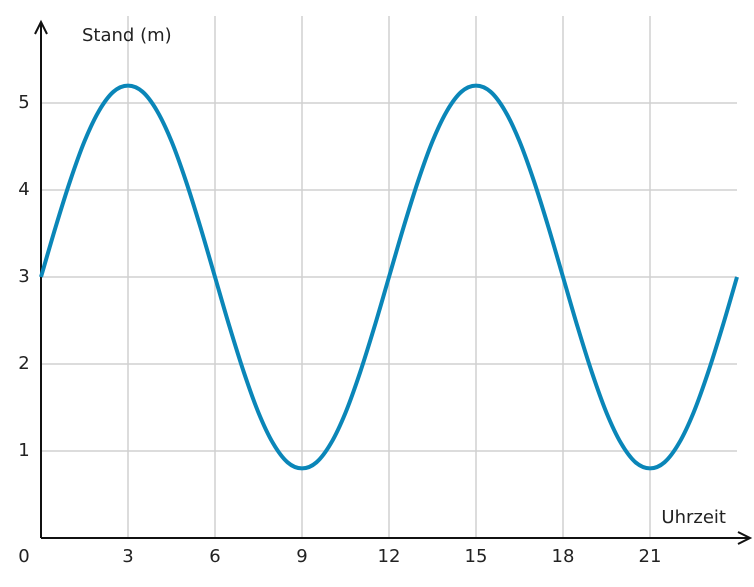 The width and height of the screenshot is (754, 587). What do you see at coordinates (650, 556) in the screenshot?
I see `x-tick-label: 21` at bounding box center [650, 556].